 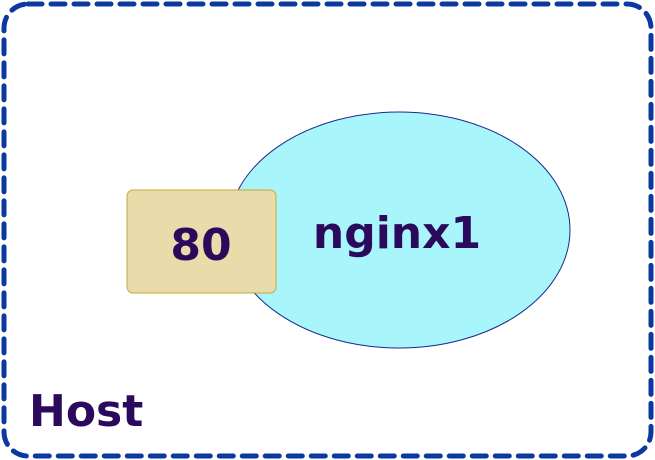 I want to click on port-number-label: 80, so click(x=200, y=245).